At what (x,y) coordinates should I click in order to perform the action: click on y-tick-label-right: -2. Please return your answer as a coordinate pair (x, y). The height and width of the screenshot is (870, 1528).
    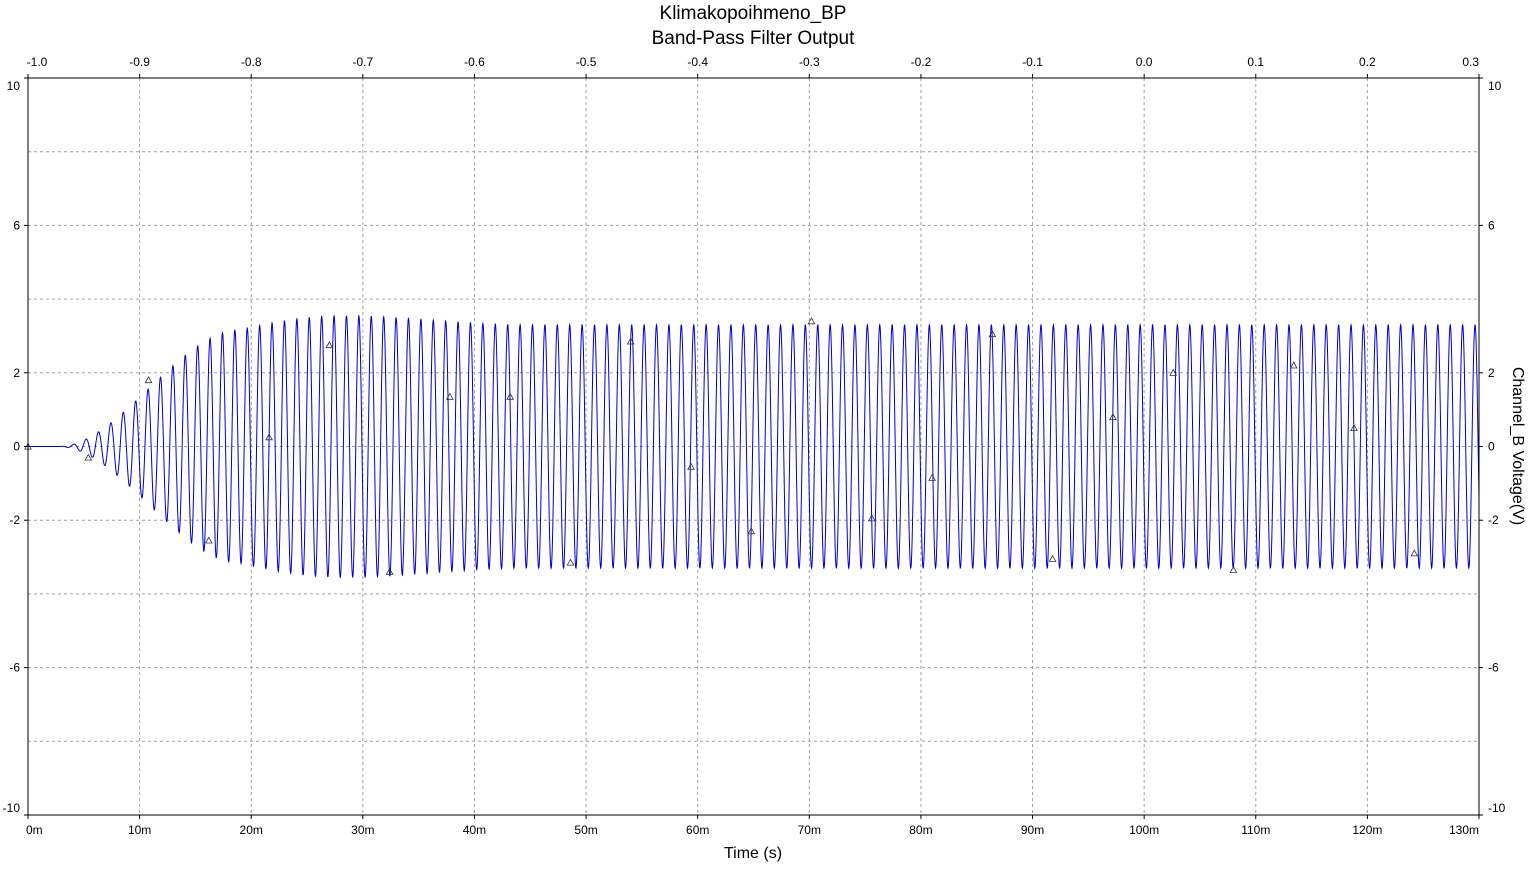
    Looking at the image, I should click on (1493, 520).